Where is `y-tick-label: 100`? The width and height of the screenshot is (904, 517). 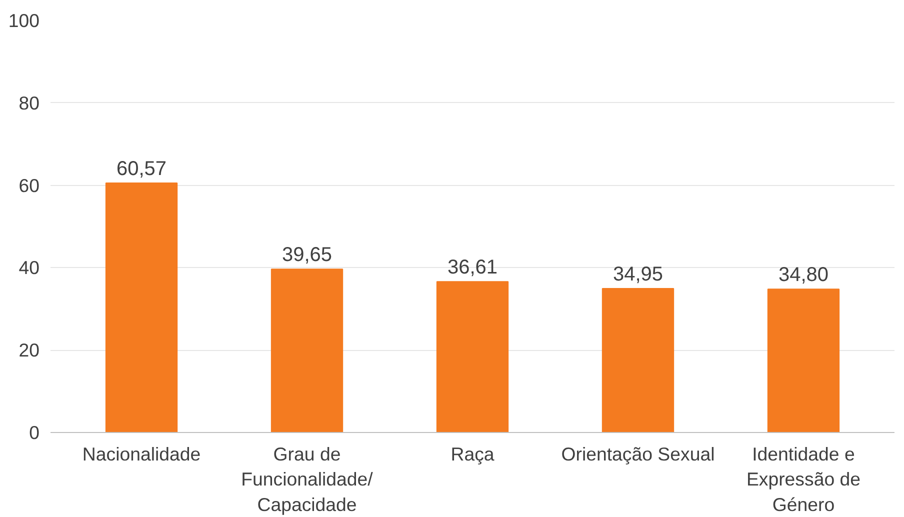 y-tick-label: 100 is located at coordinates (24, 20).